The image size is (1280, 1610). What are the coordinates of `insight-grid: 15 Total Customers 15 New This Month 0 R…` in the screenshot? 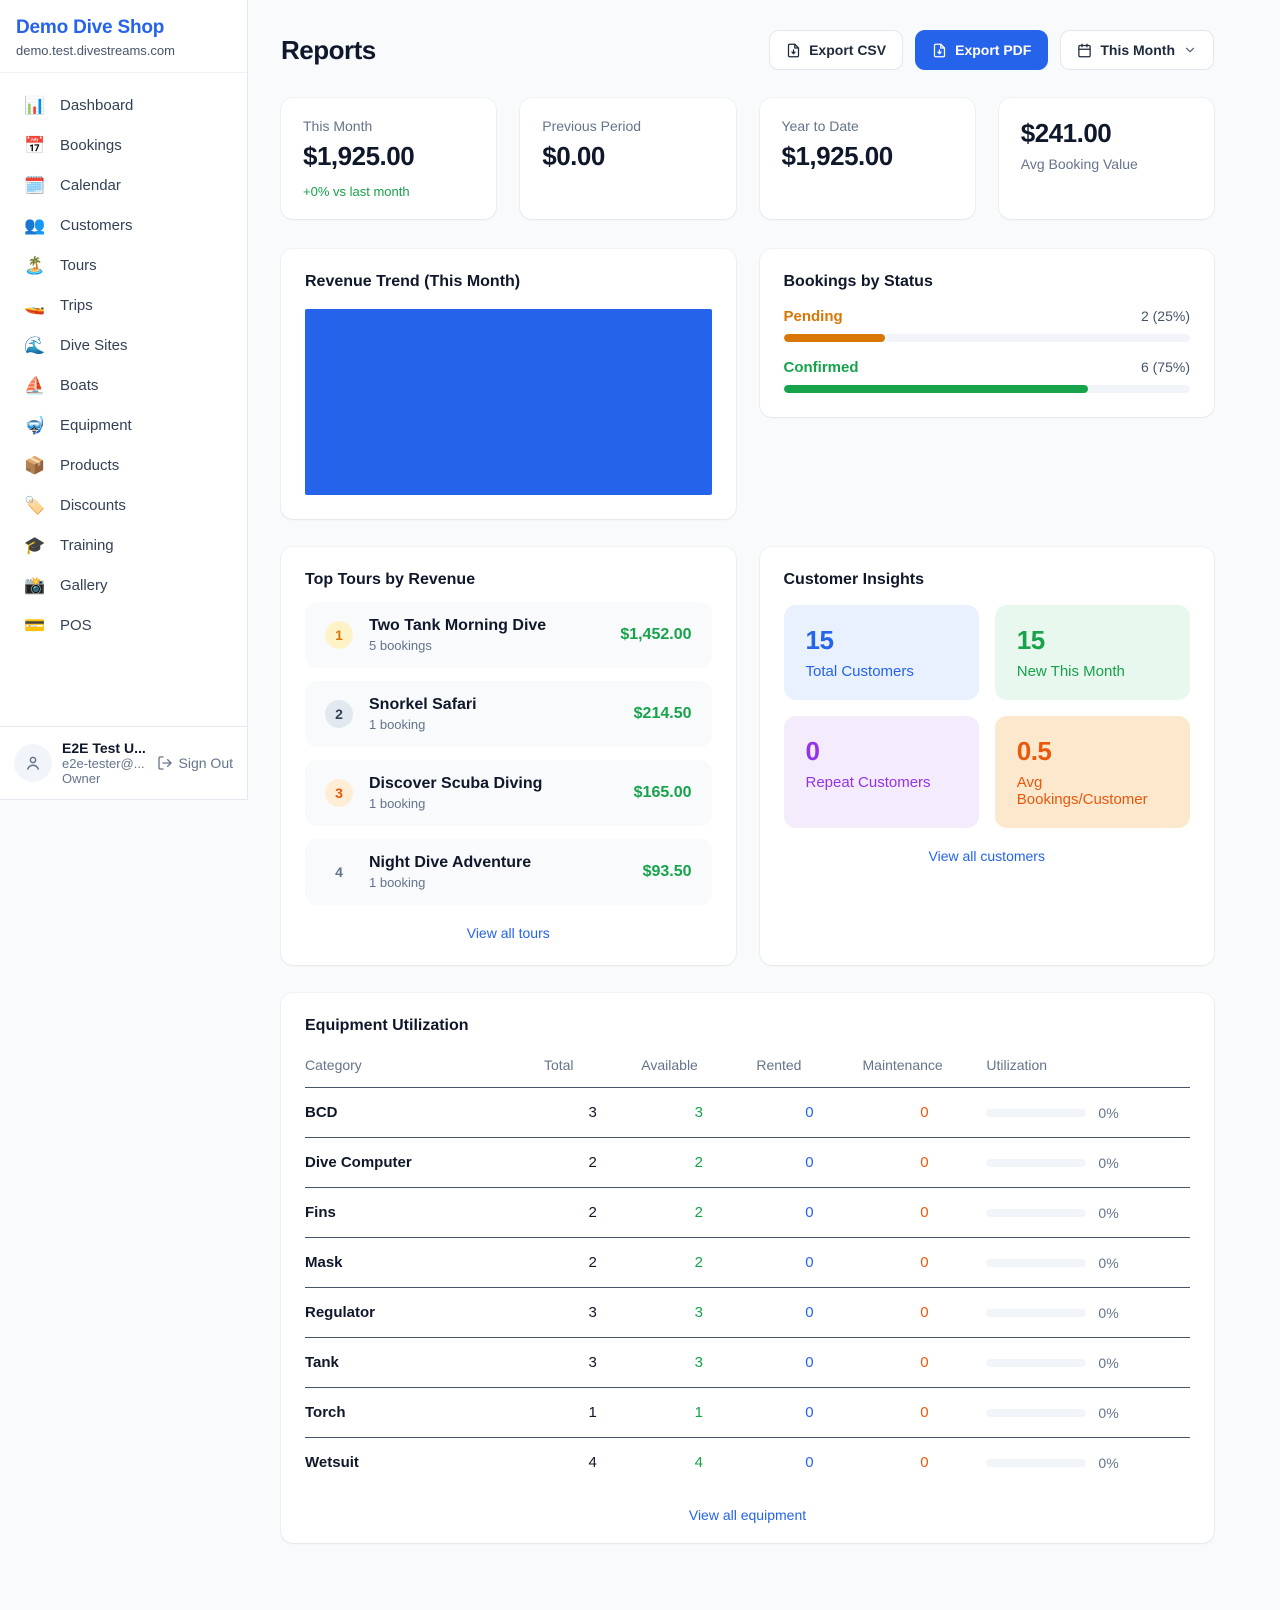 It's located at (986, 716).